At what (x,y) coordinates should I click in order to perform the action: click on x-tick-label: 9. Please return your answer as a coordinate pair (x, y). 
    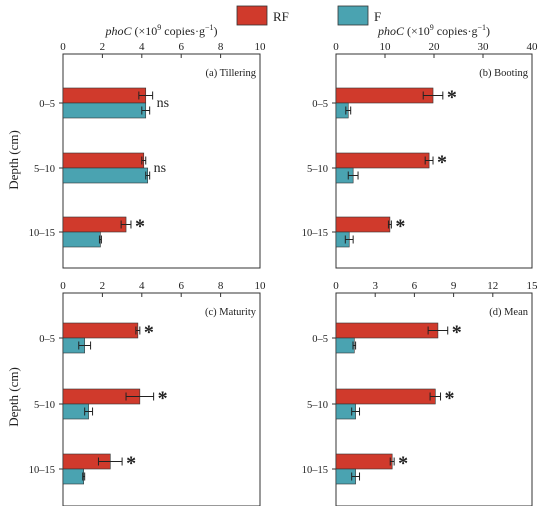
    Looking at the image, I should click on (454, 286).